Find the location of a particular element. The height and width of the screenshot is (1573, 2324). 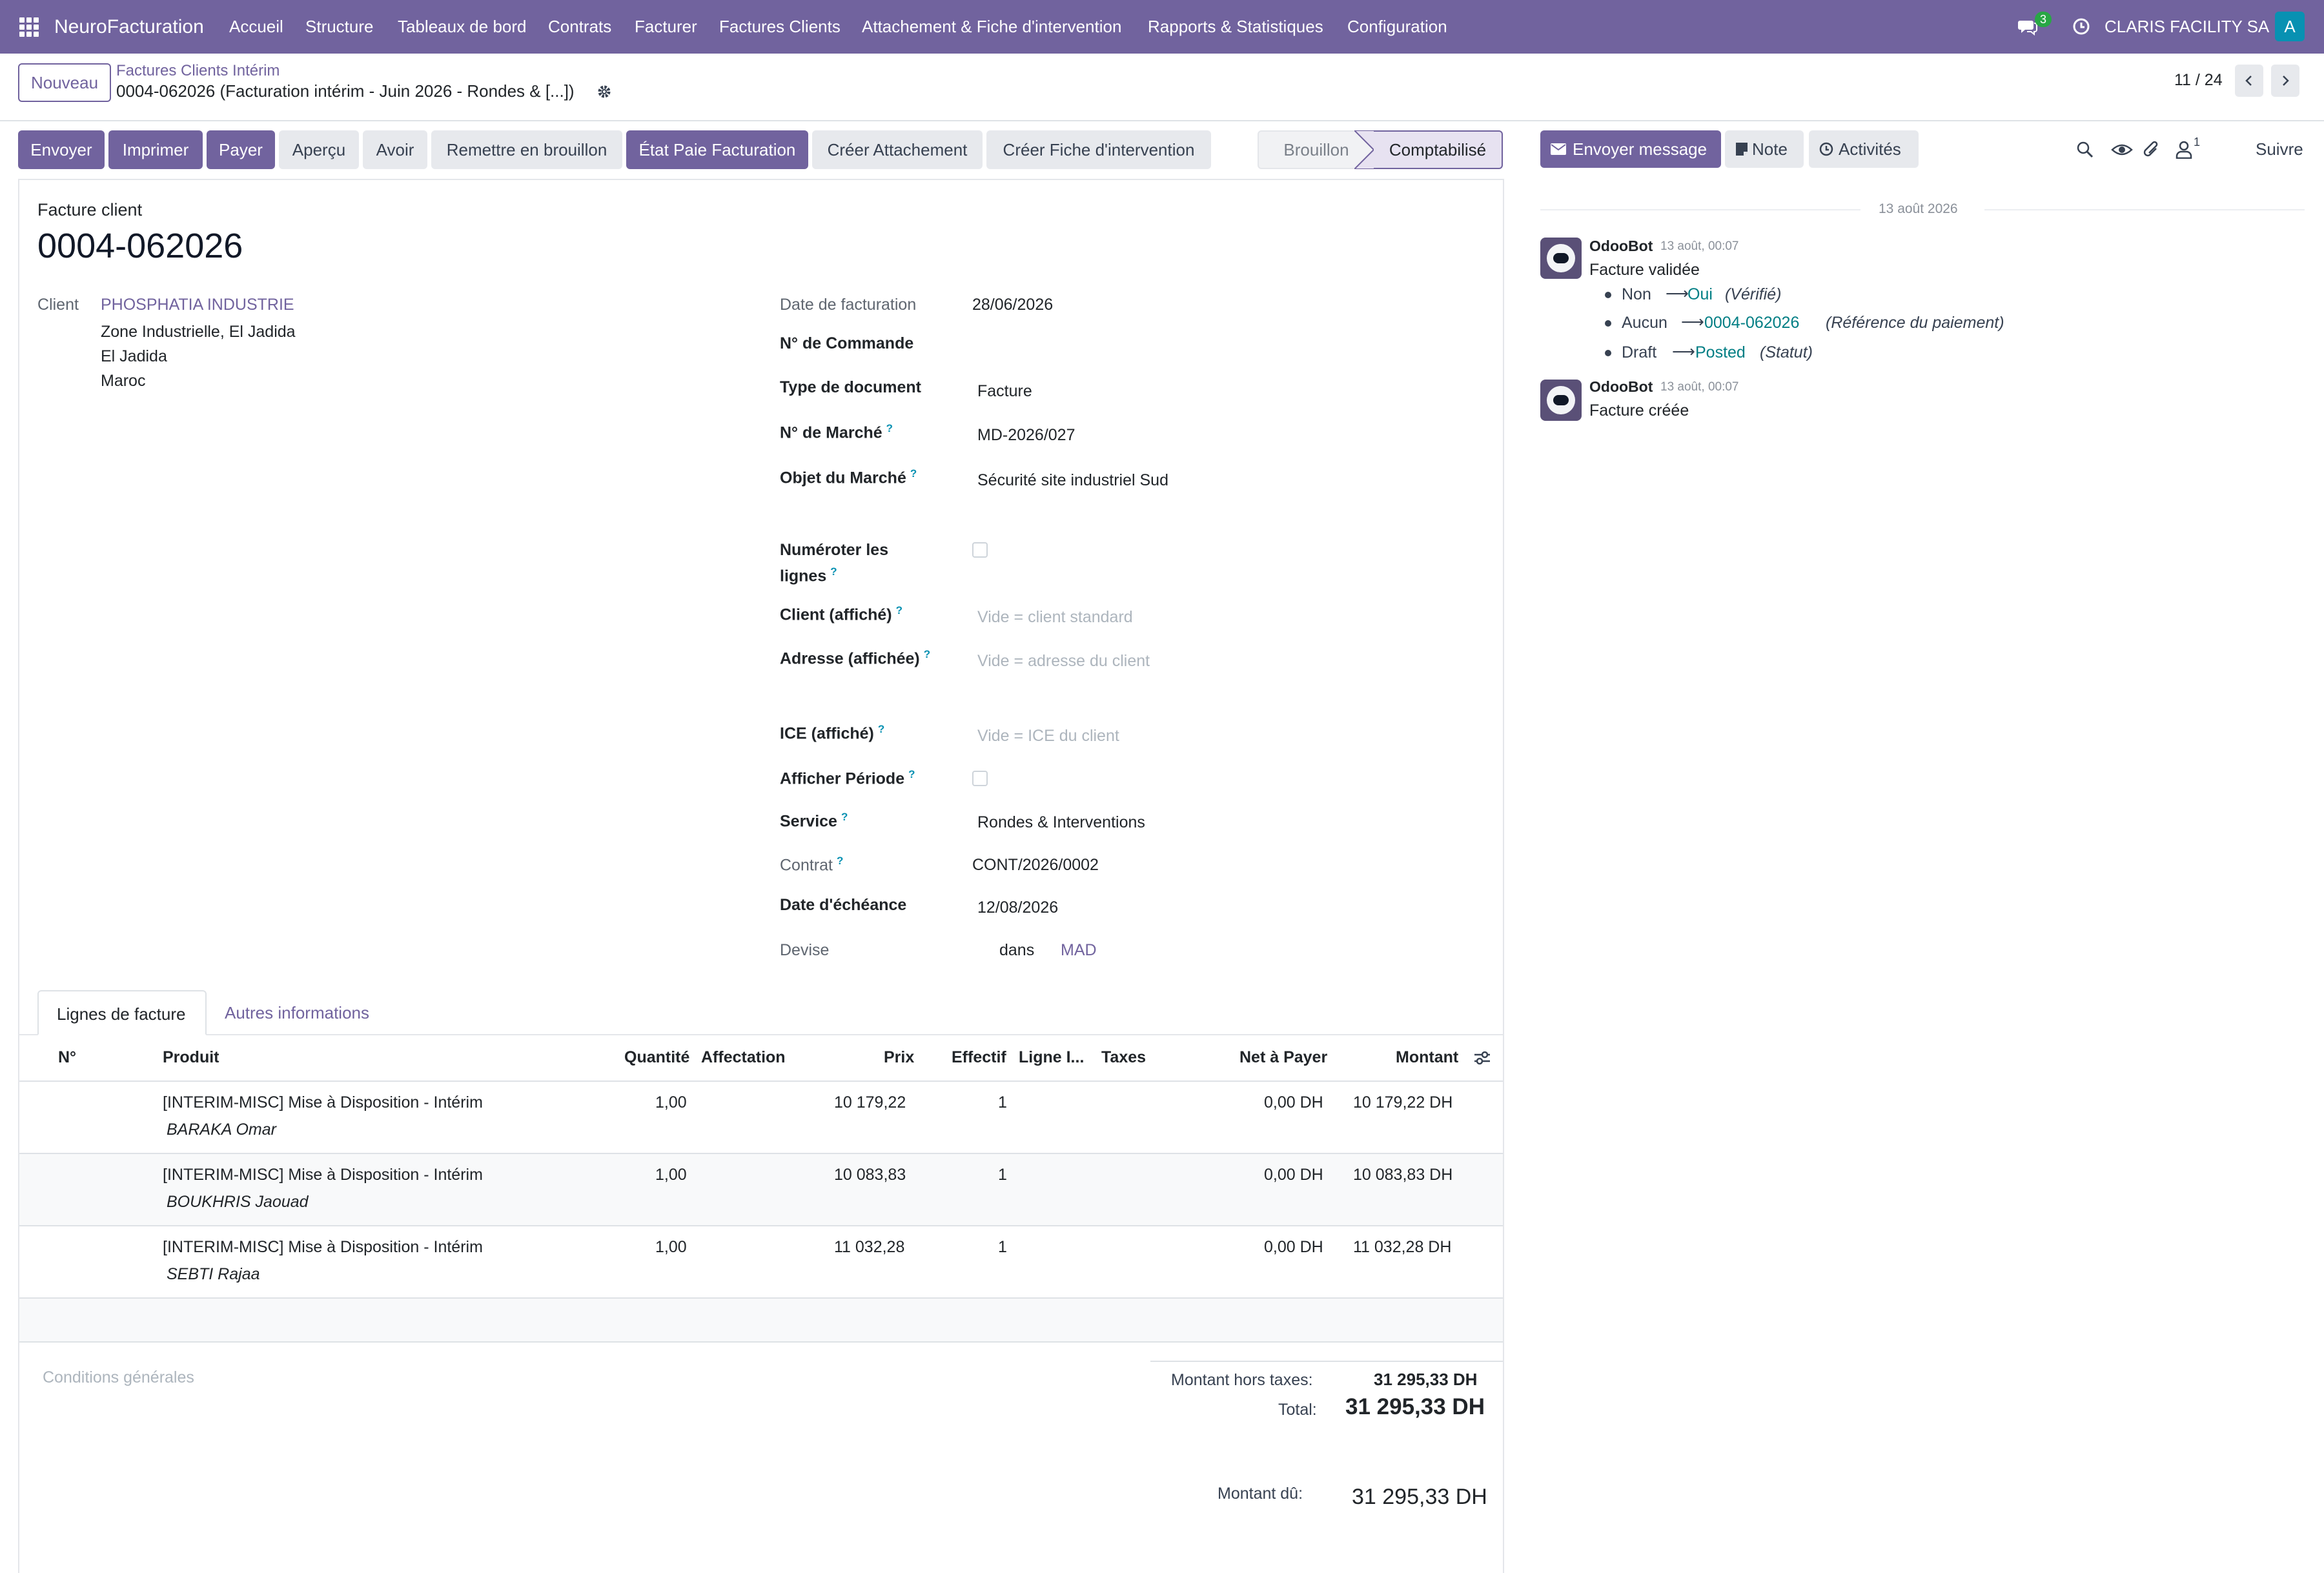

menu-tableaux-de-bord: Tableaux de bord is located at coordinates (462, 26).